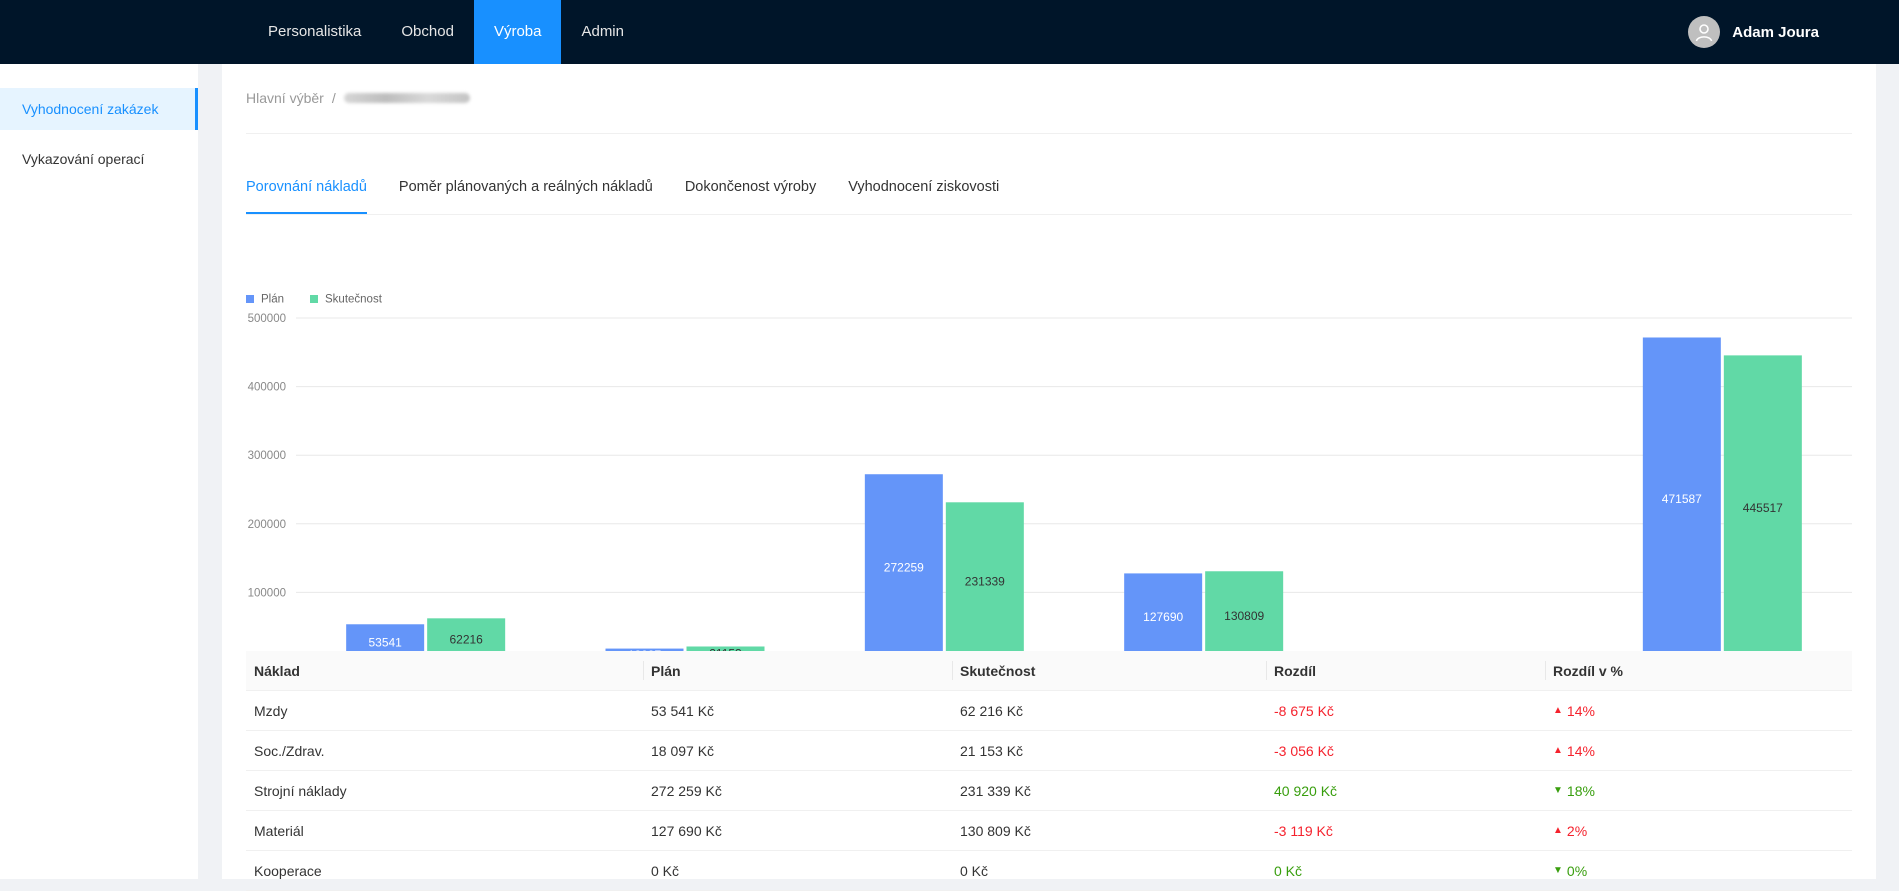  Describe the element at coordinates (1698, 830) in the screenshot. I see `cell-rozdil-pct: ▲ 2%` at that location.